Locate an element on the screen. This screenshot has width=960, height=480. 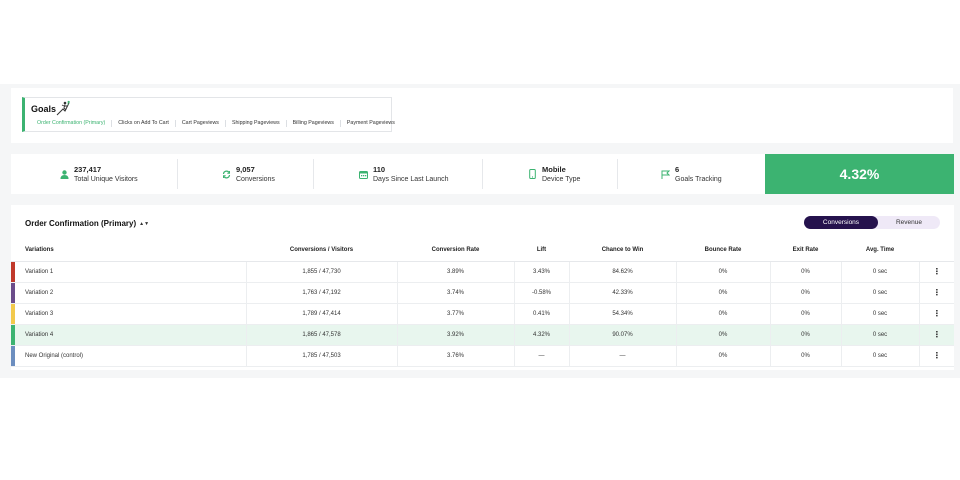
conversions-cell: 1,785 / 47,503 is located at coordinates (321, 356).